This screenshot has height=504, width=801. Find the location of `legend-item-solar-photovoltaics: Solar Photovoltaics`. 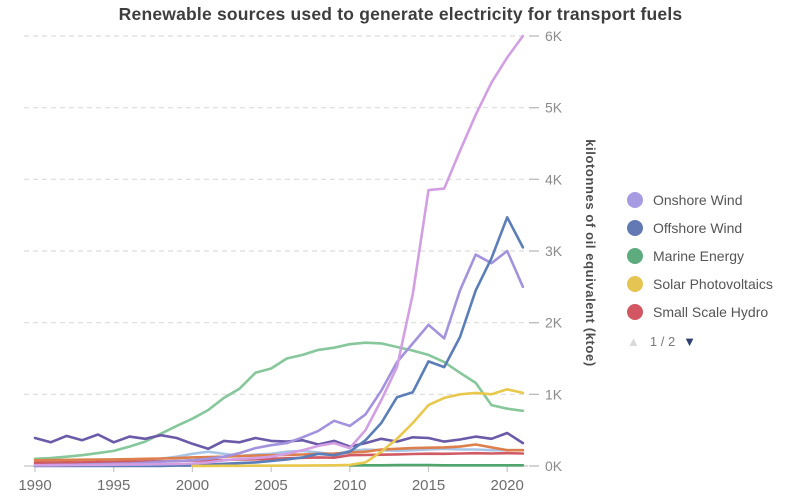

legend-item-solar-photovoltaics: Solar Photovoltaics is located at coordinates (700, 284).